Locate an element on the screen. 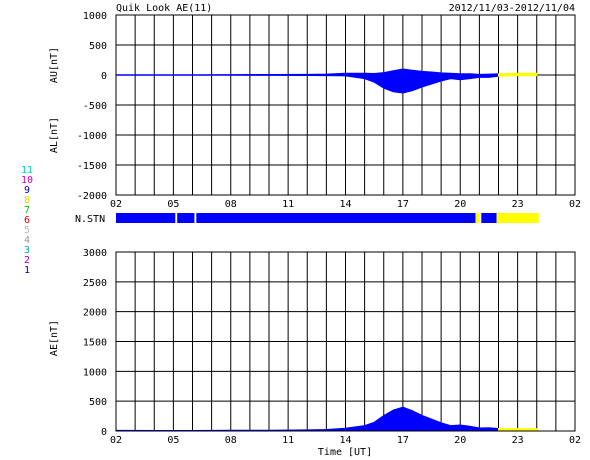 The width and height of the screenshot is (590, 460). date-range: 2012/11/03-2012/11/04 is located at coordinates (512, 8).